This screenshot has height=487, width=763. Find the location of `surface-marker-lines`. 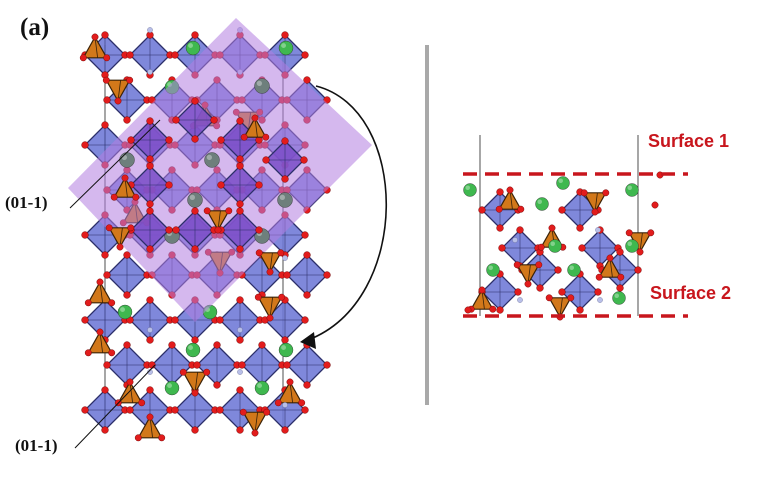

surface-marker-lines is located at coordinates (575, 245).